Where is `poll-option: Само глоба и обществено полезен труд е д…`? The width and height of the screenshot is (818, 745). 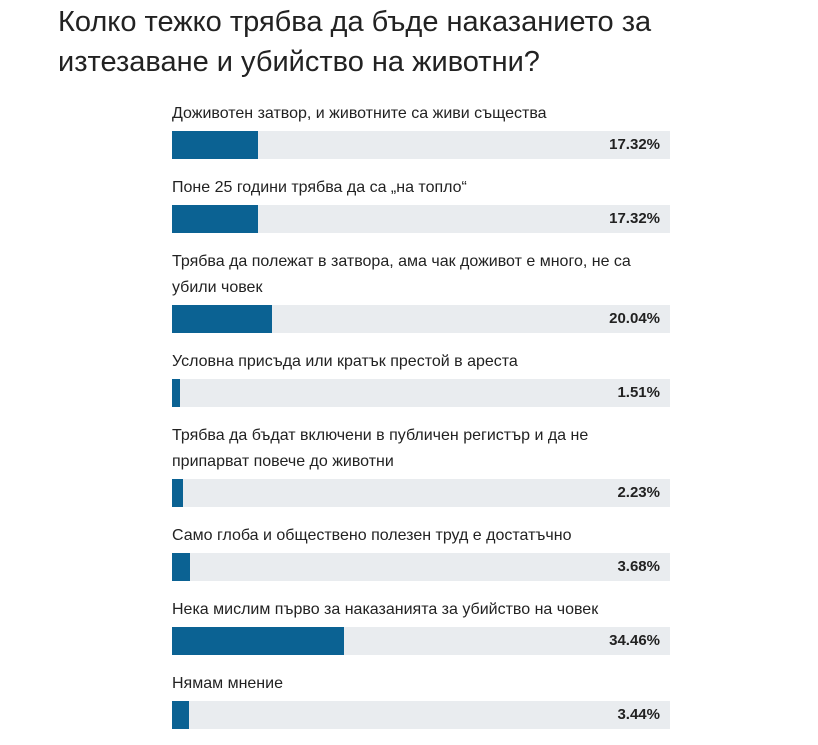
poll-option: Само глоба и обществено полезен труд е д… is located at coordinates (421, 552).